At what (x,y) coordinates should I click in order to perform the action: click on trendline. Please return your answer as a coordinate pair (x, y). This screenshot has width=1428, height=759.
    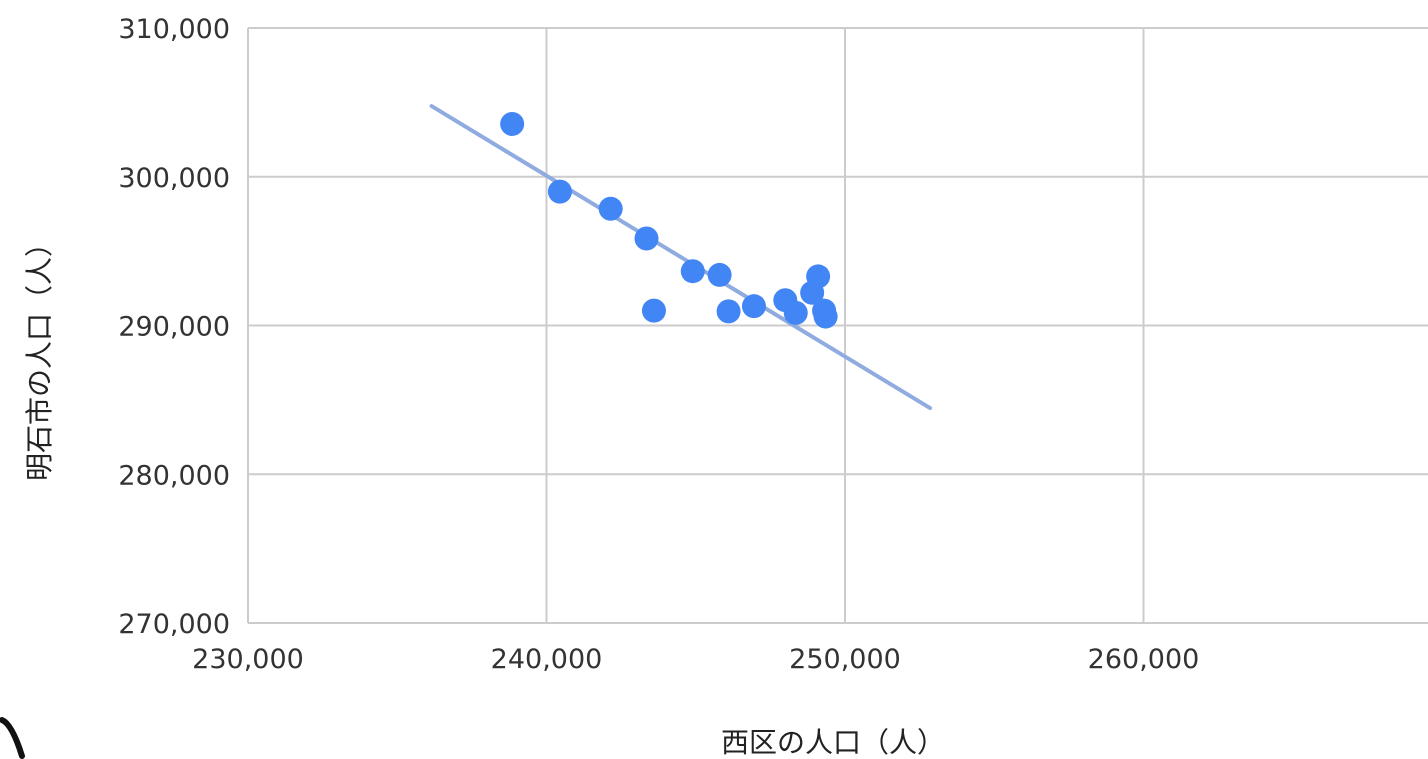
    Looking at the image, I should click on (681, 257).